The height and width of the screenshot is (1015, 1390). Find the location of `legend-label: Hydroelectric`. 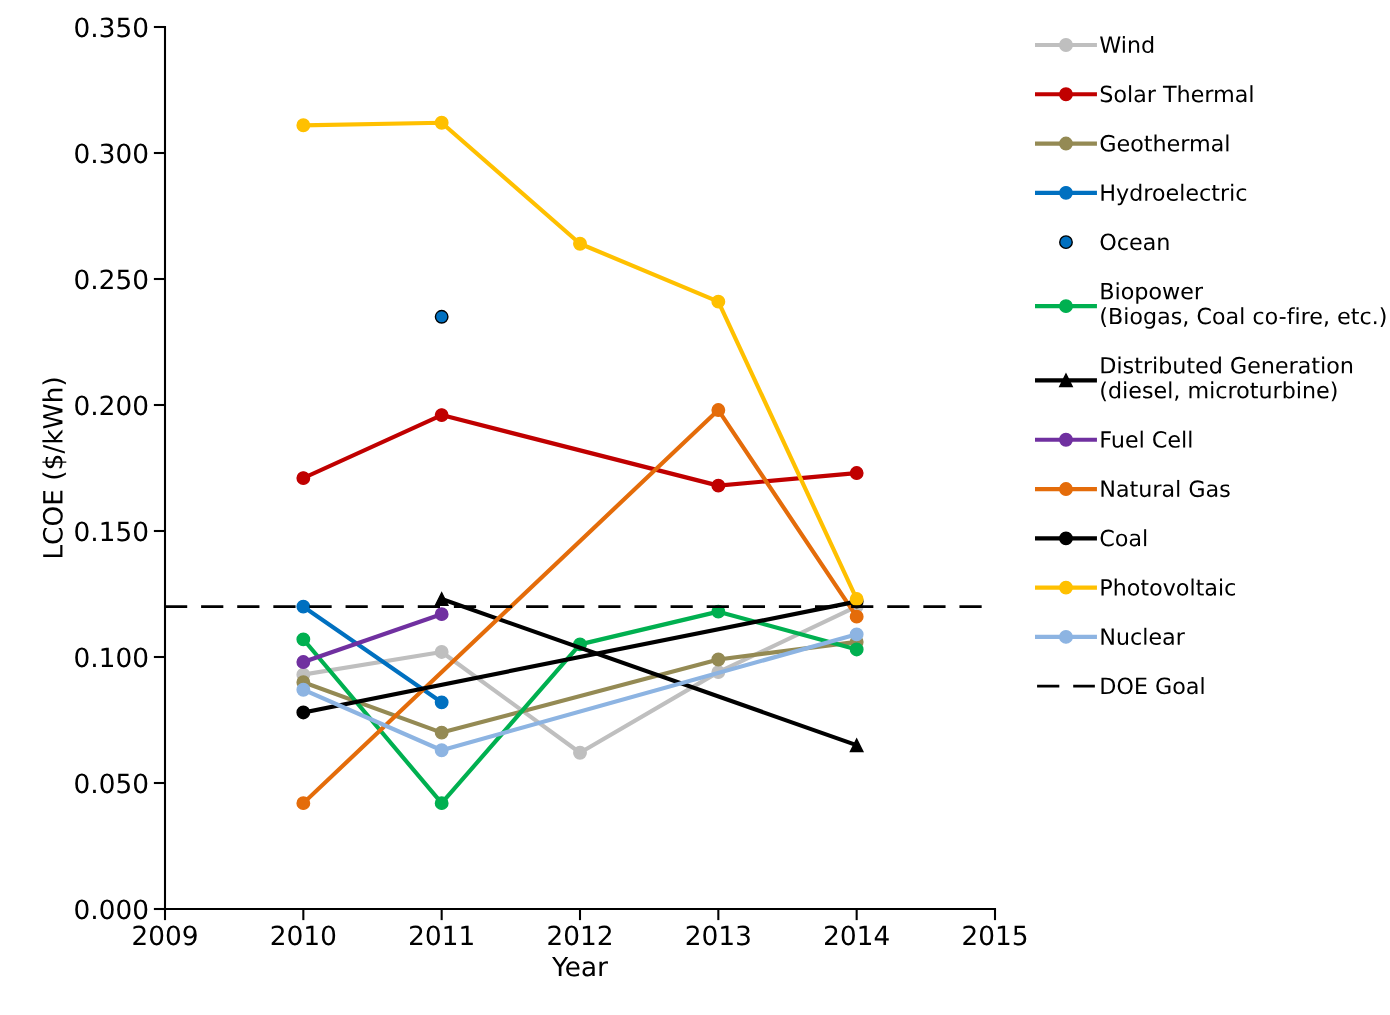

legend-label: Hydroelectric is located at coordinates (1174, 194).